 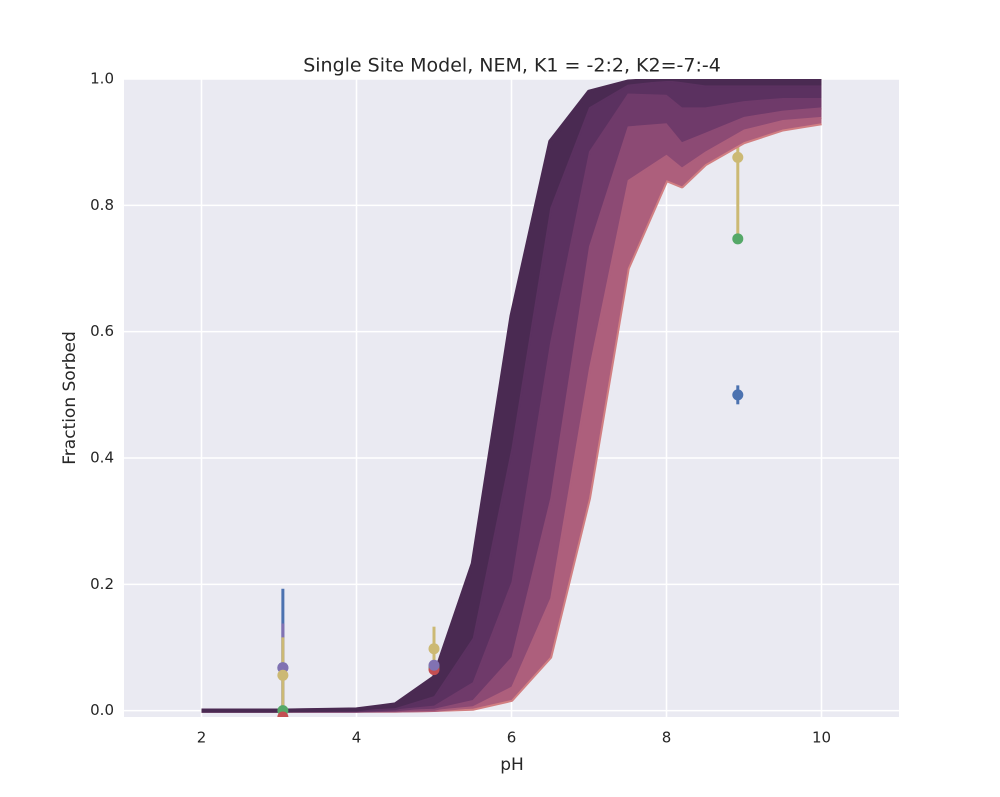 What do you see at coordinates (102, 205) in the screenshot?
I see `y-tick-label: 0.8` at bounding box center [102, 205].